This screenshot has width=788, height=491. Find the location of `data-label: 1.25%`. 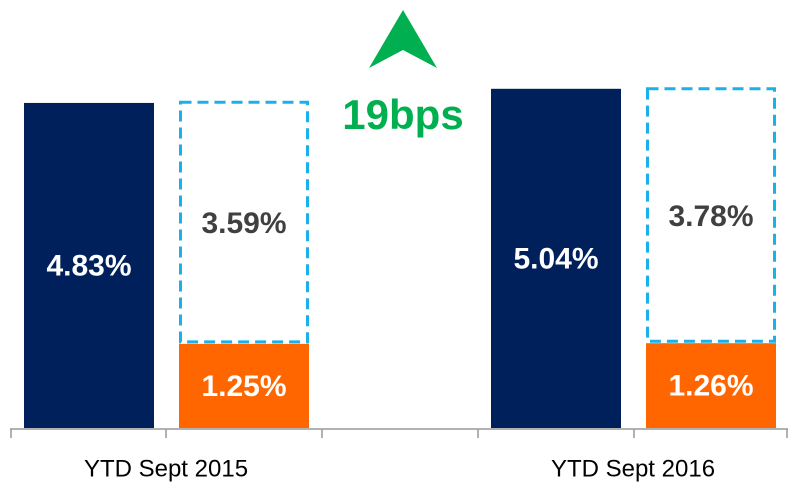

data-label: 1.25% is located at coordinates (243, 386).